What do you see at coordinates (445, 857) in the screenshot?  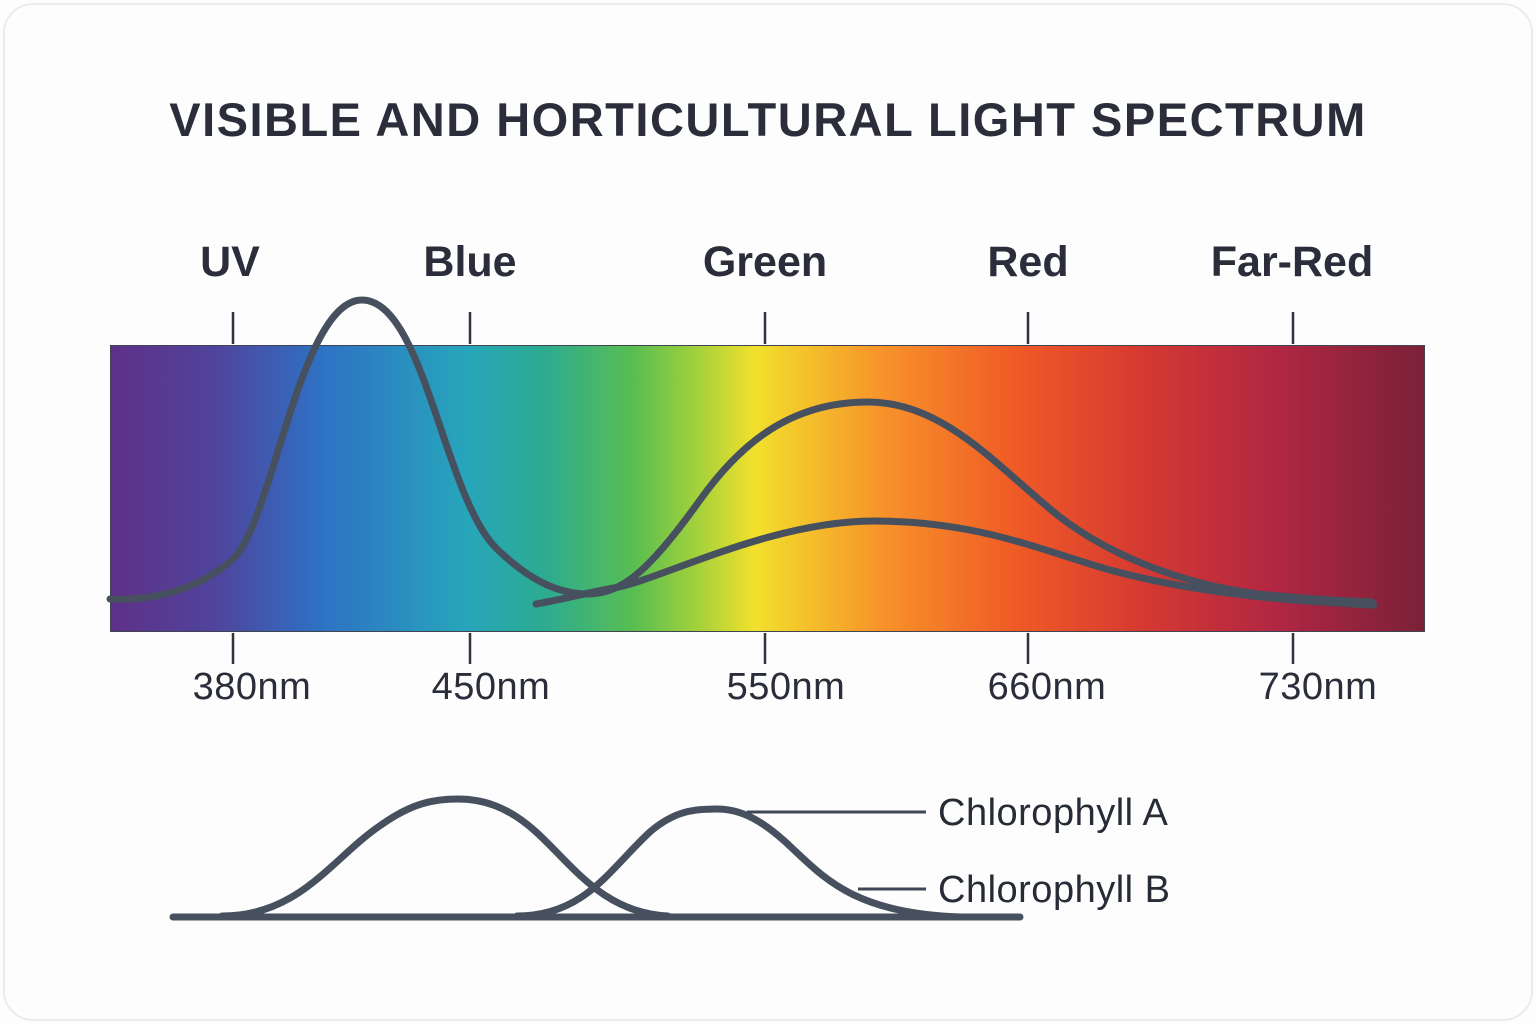 I see `chlorophyll-b-bell-curve` at bounding box center [445, 857].